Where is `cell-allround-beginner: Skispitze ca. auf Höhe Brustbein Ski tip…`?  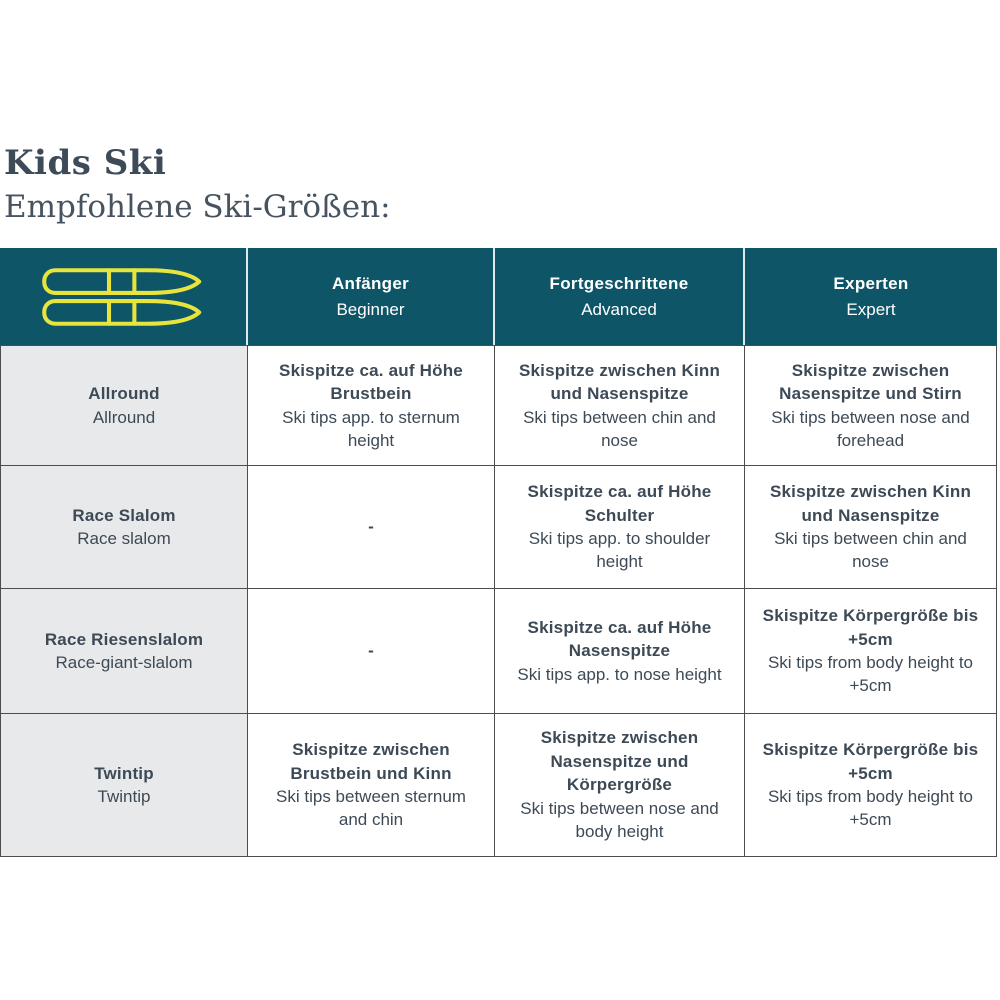
cell-allround-beginner: Skispitze ca. auf Höhe Brustbein Ski tip… is located at coordinates (371, 406).